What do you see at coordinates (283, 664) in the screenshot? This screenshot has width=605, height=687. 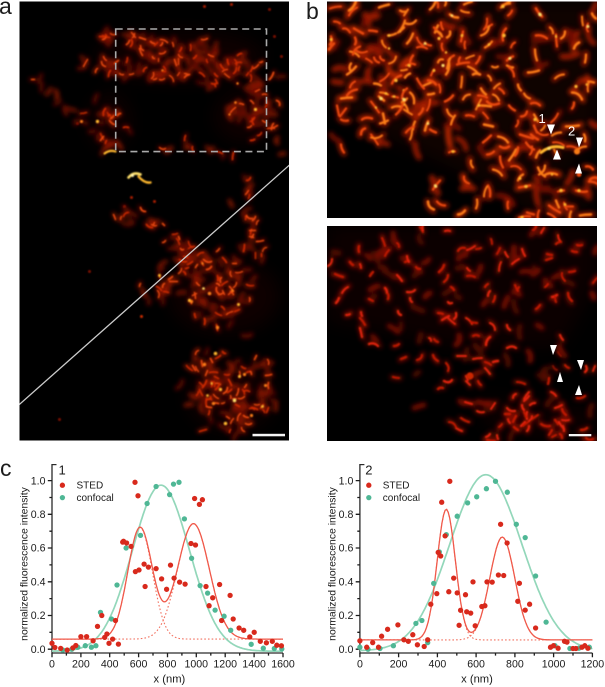 I see `svg-text: 1600` at bounding box center [283, 664].